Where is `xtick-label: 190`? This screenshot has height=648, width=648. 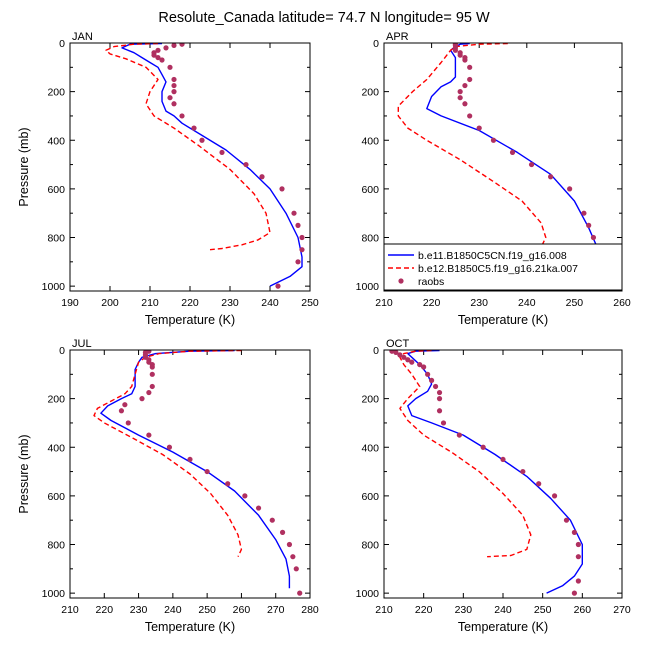
xtick-label: 190 is located at coordinates (70, 303).